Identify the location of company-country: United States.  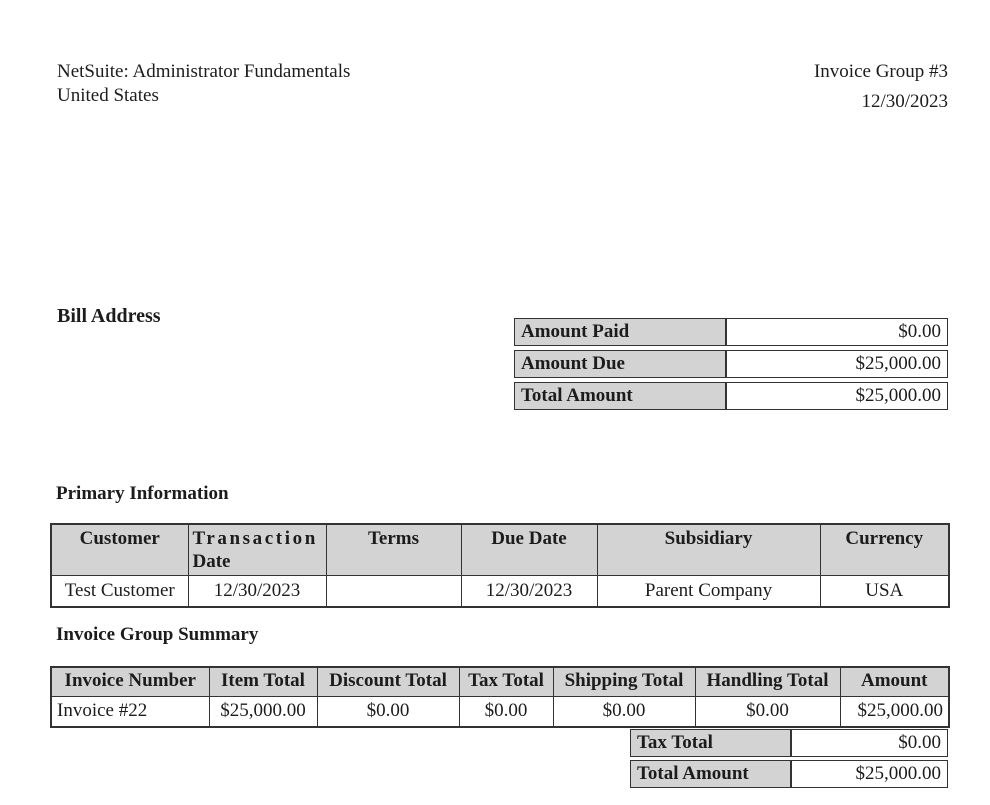
(108, 95).